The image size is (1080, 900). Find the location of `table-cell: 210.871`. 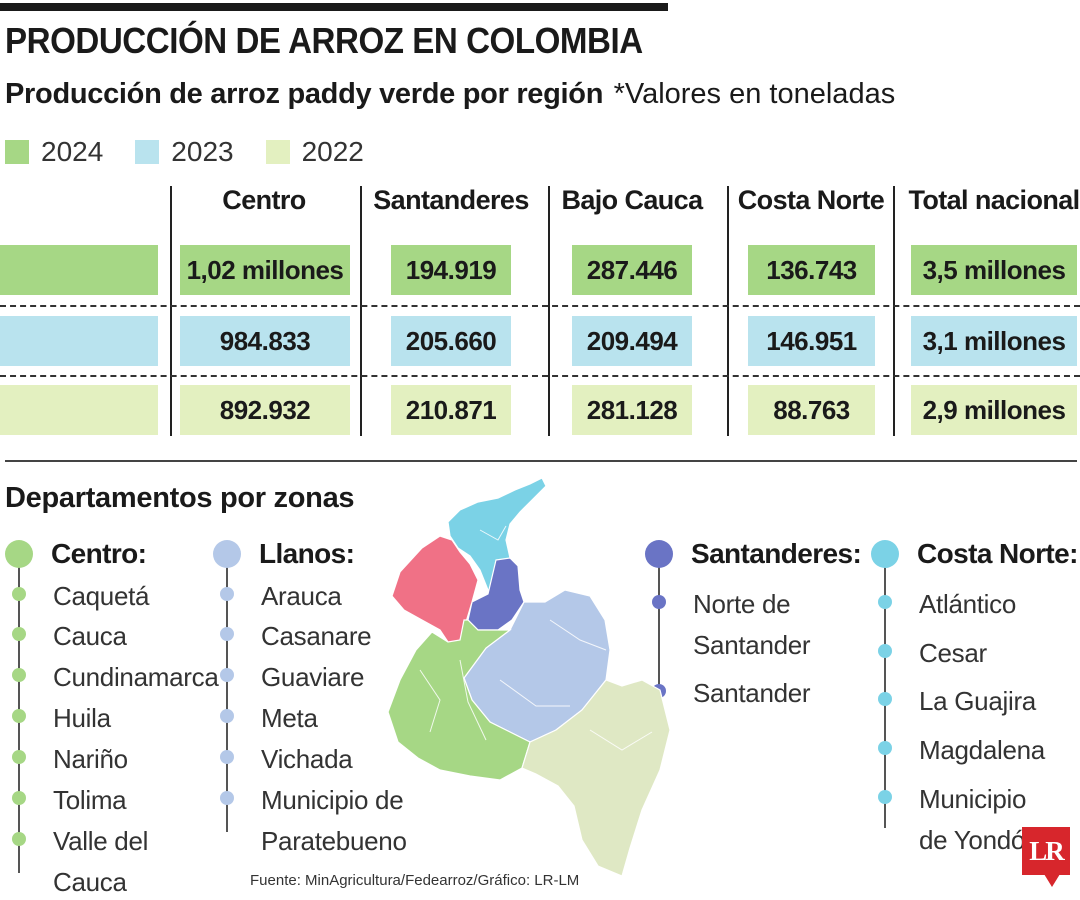

table-cell: 210.871 is located at coordinates (451, 410).